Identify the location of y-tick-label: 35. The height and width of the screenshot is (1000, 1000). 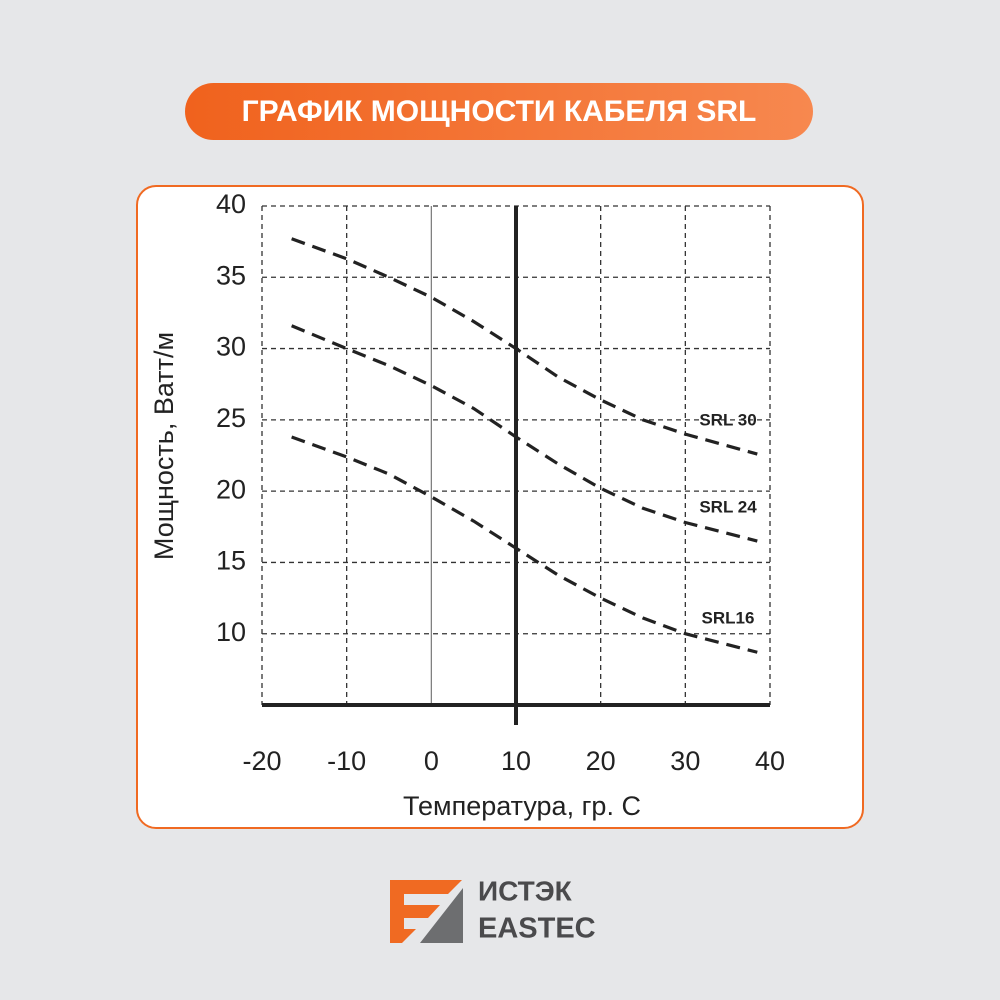
(231, 275).